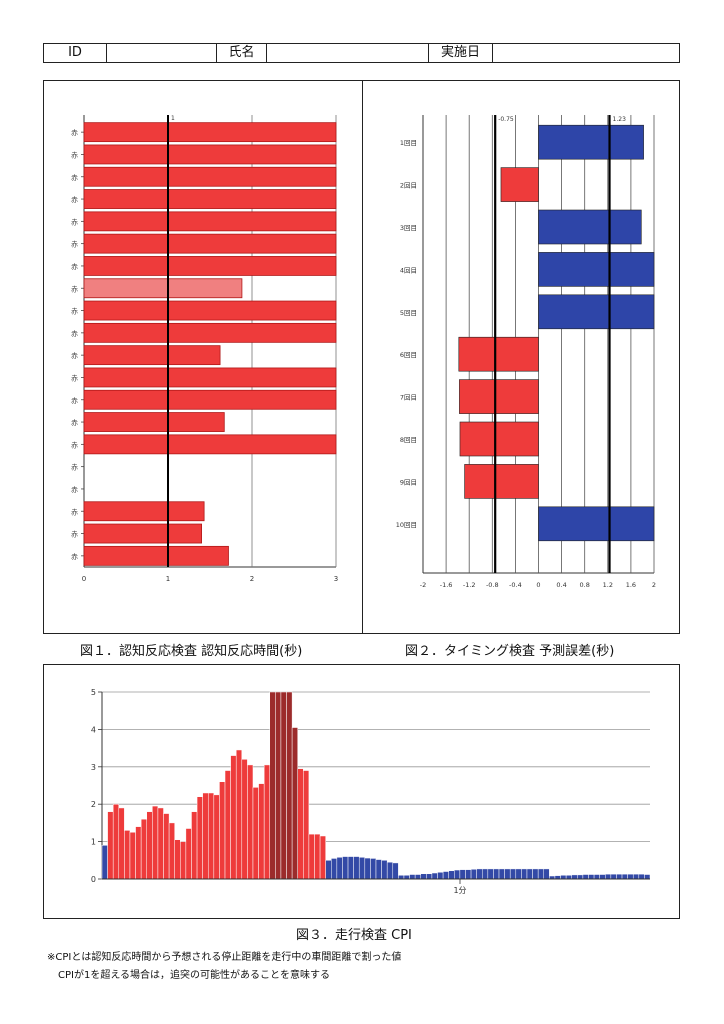  Describe the element at coordinates (242, 53) in the screenshot. I see `name-label: 氏名` at that location.